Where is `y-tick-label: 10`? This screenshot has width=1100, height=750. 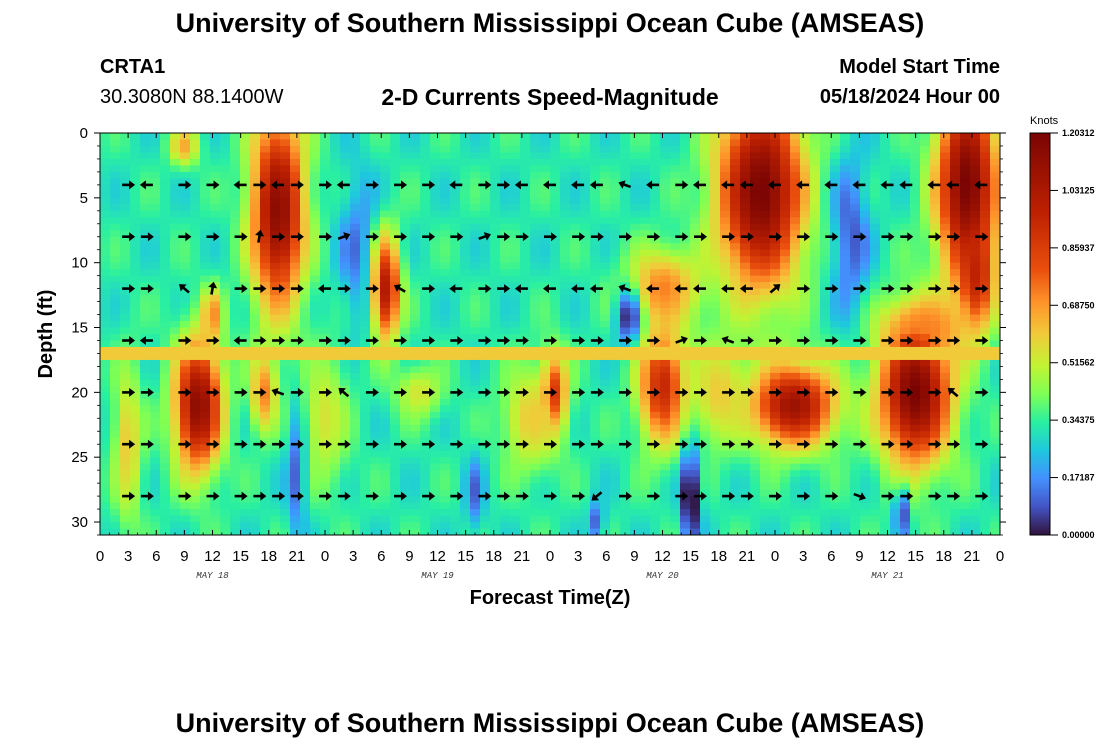
y-tick-label: 10 is located at coordinates (79, 263).